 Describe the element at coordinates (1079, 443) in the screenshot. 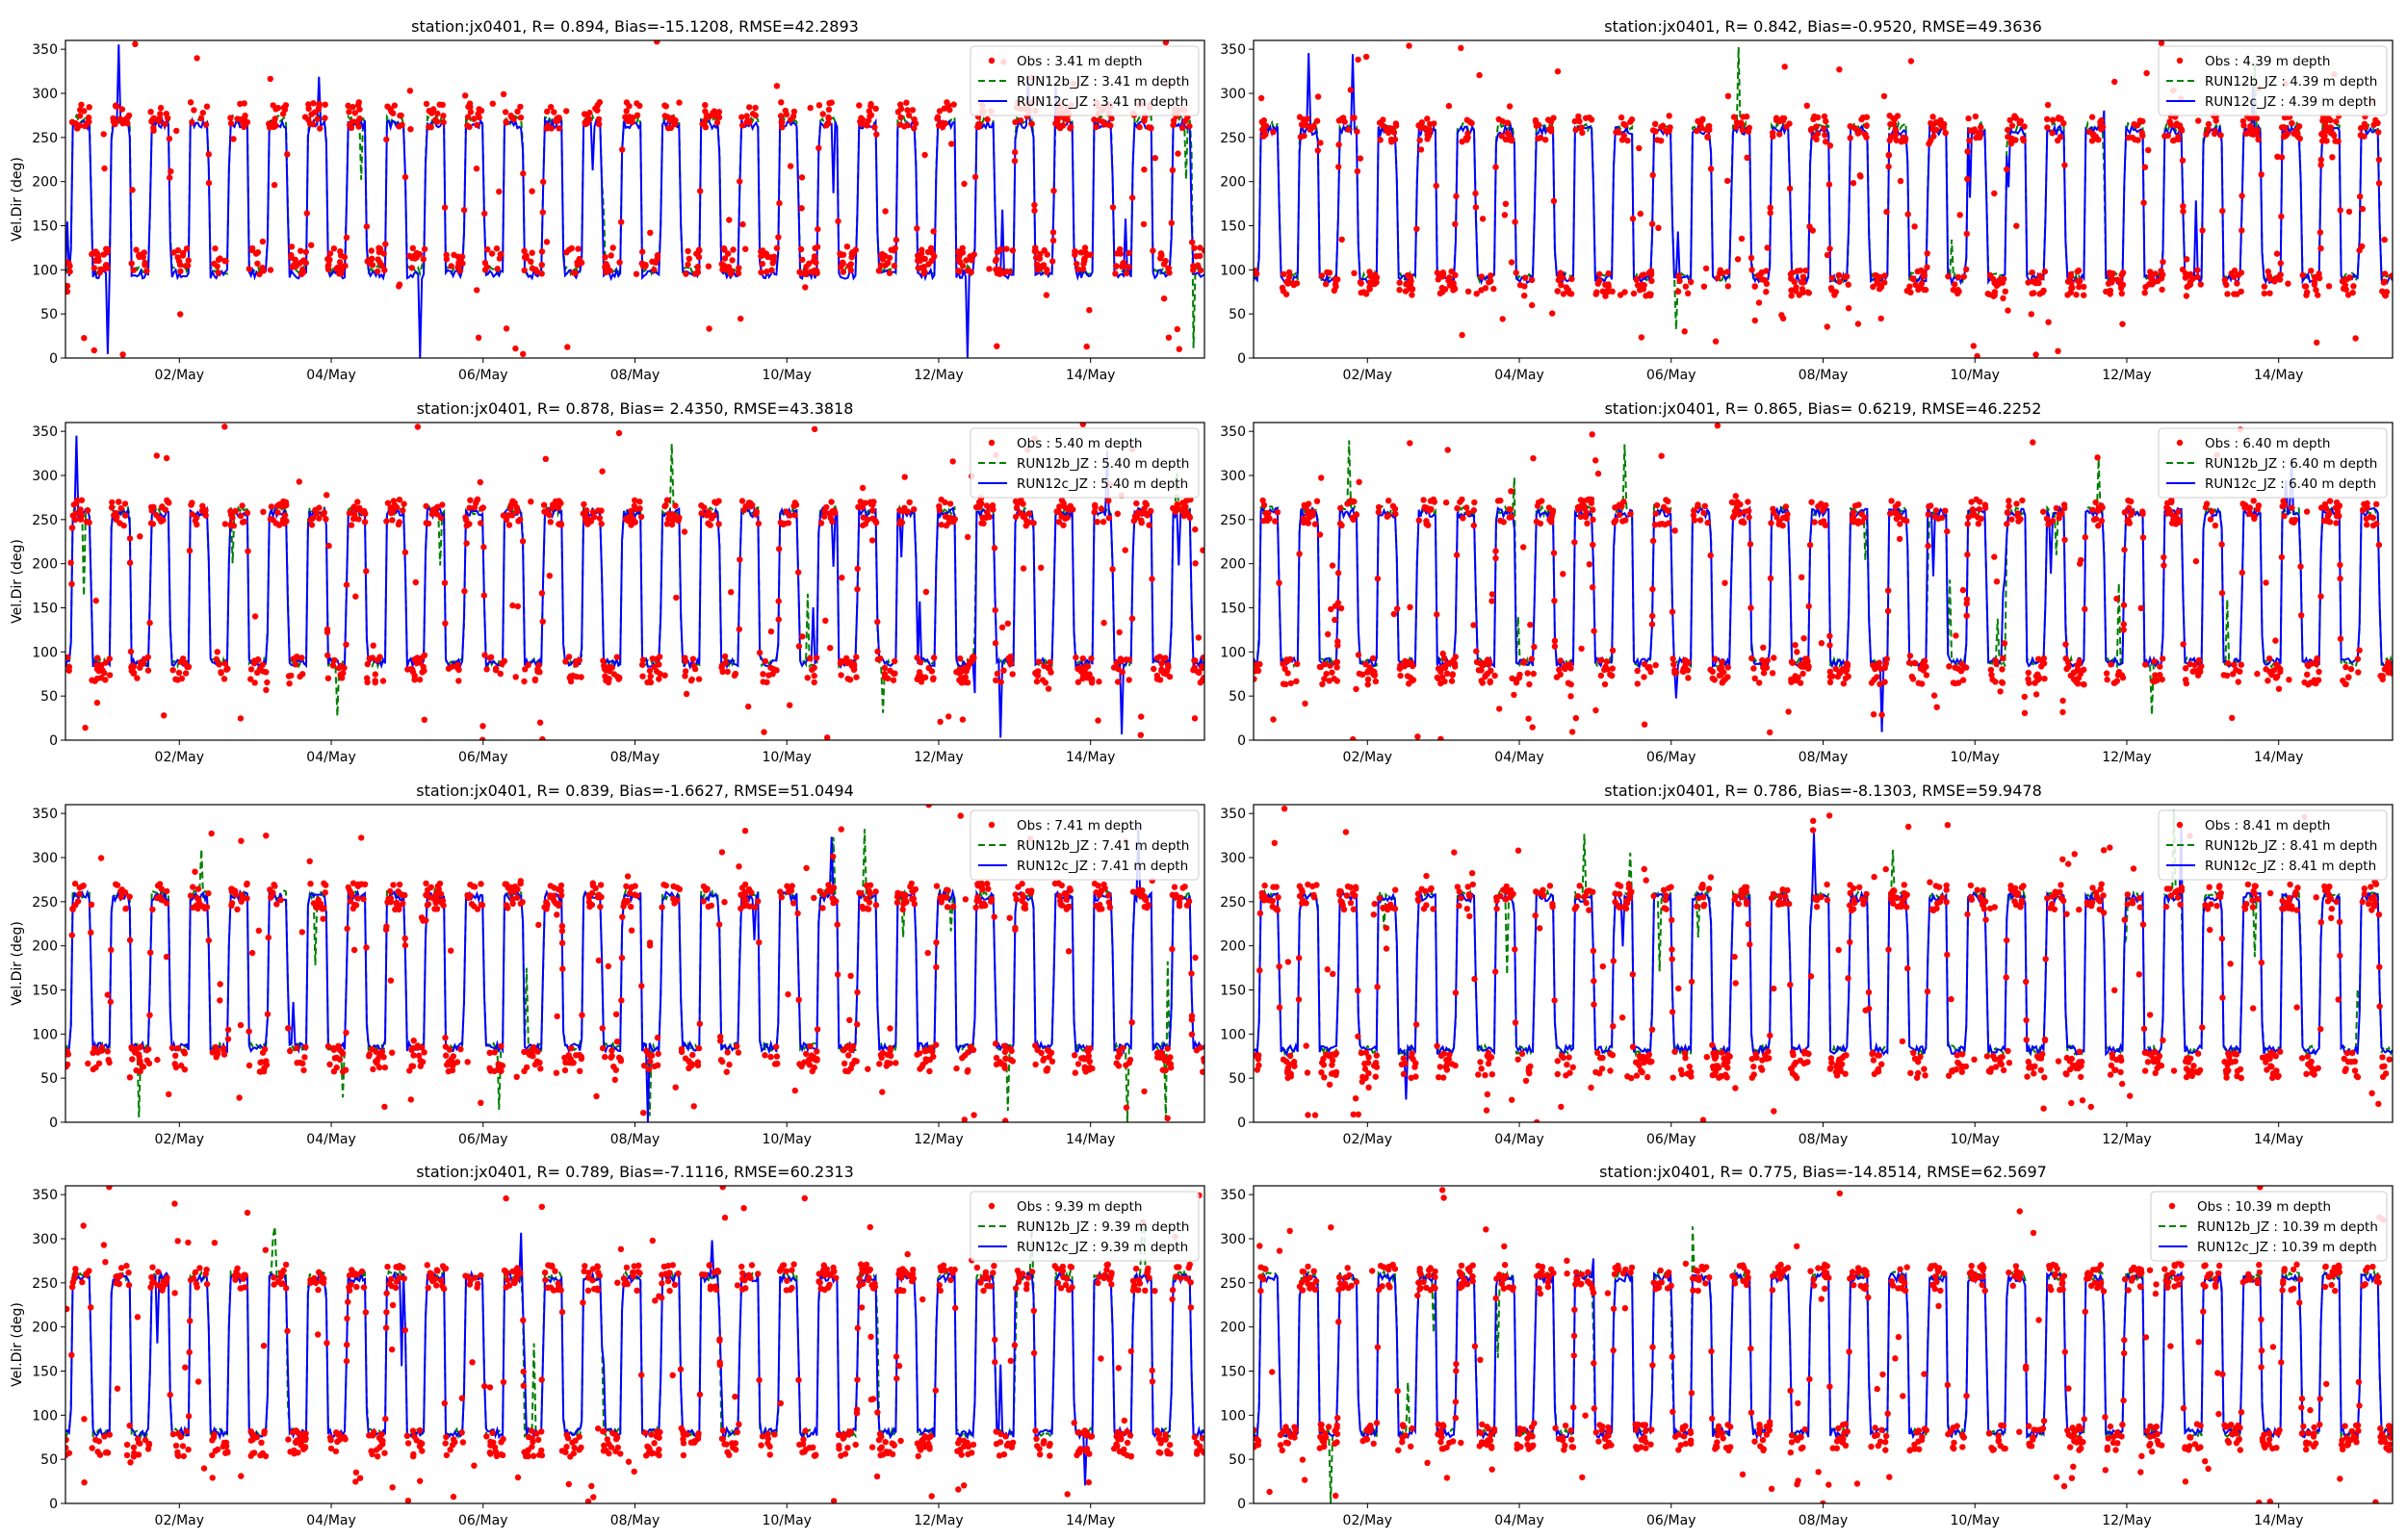

I see `legend-label: Obs : 5.40 m depth` at that location.